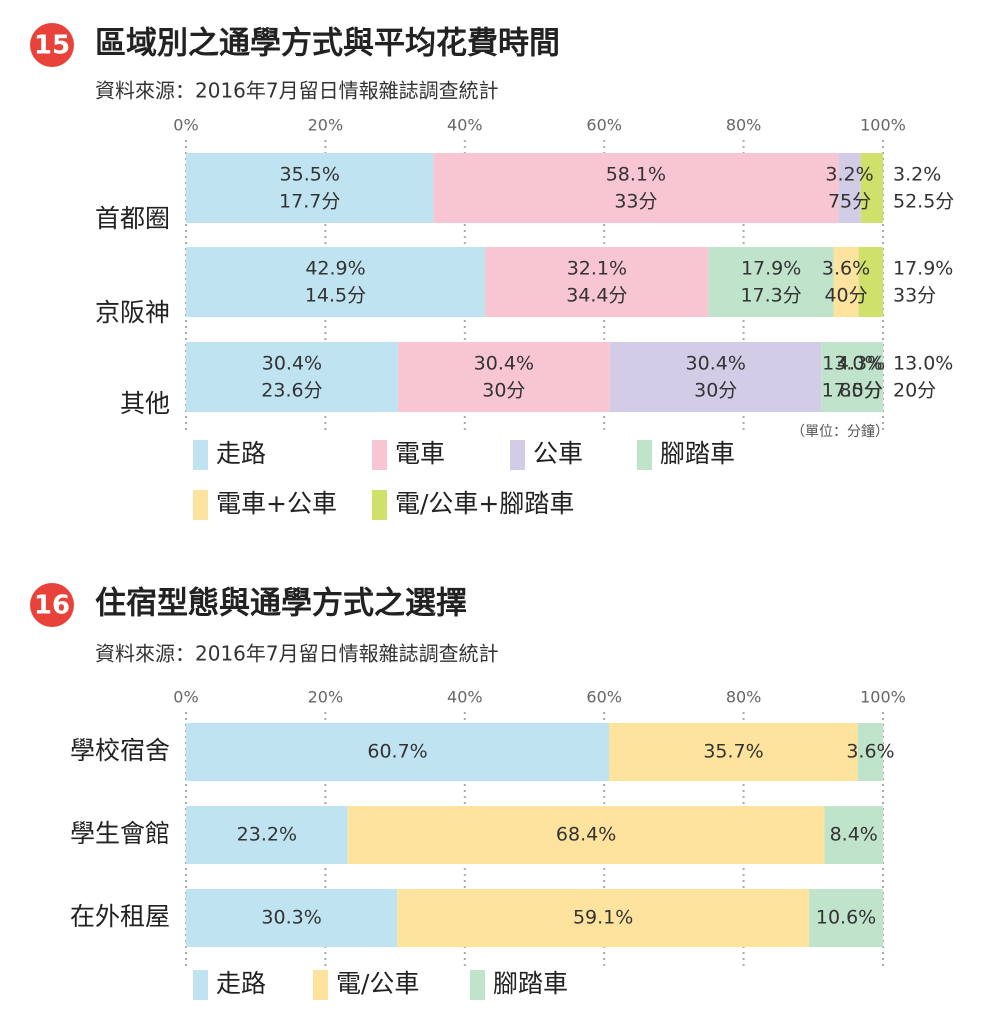  Describe the element at coordinates (335, 296) in the screenshot. I see `minute-label: 14.5分` at that location.